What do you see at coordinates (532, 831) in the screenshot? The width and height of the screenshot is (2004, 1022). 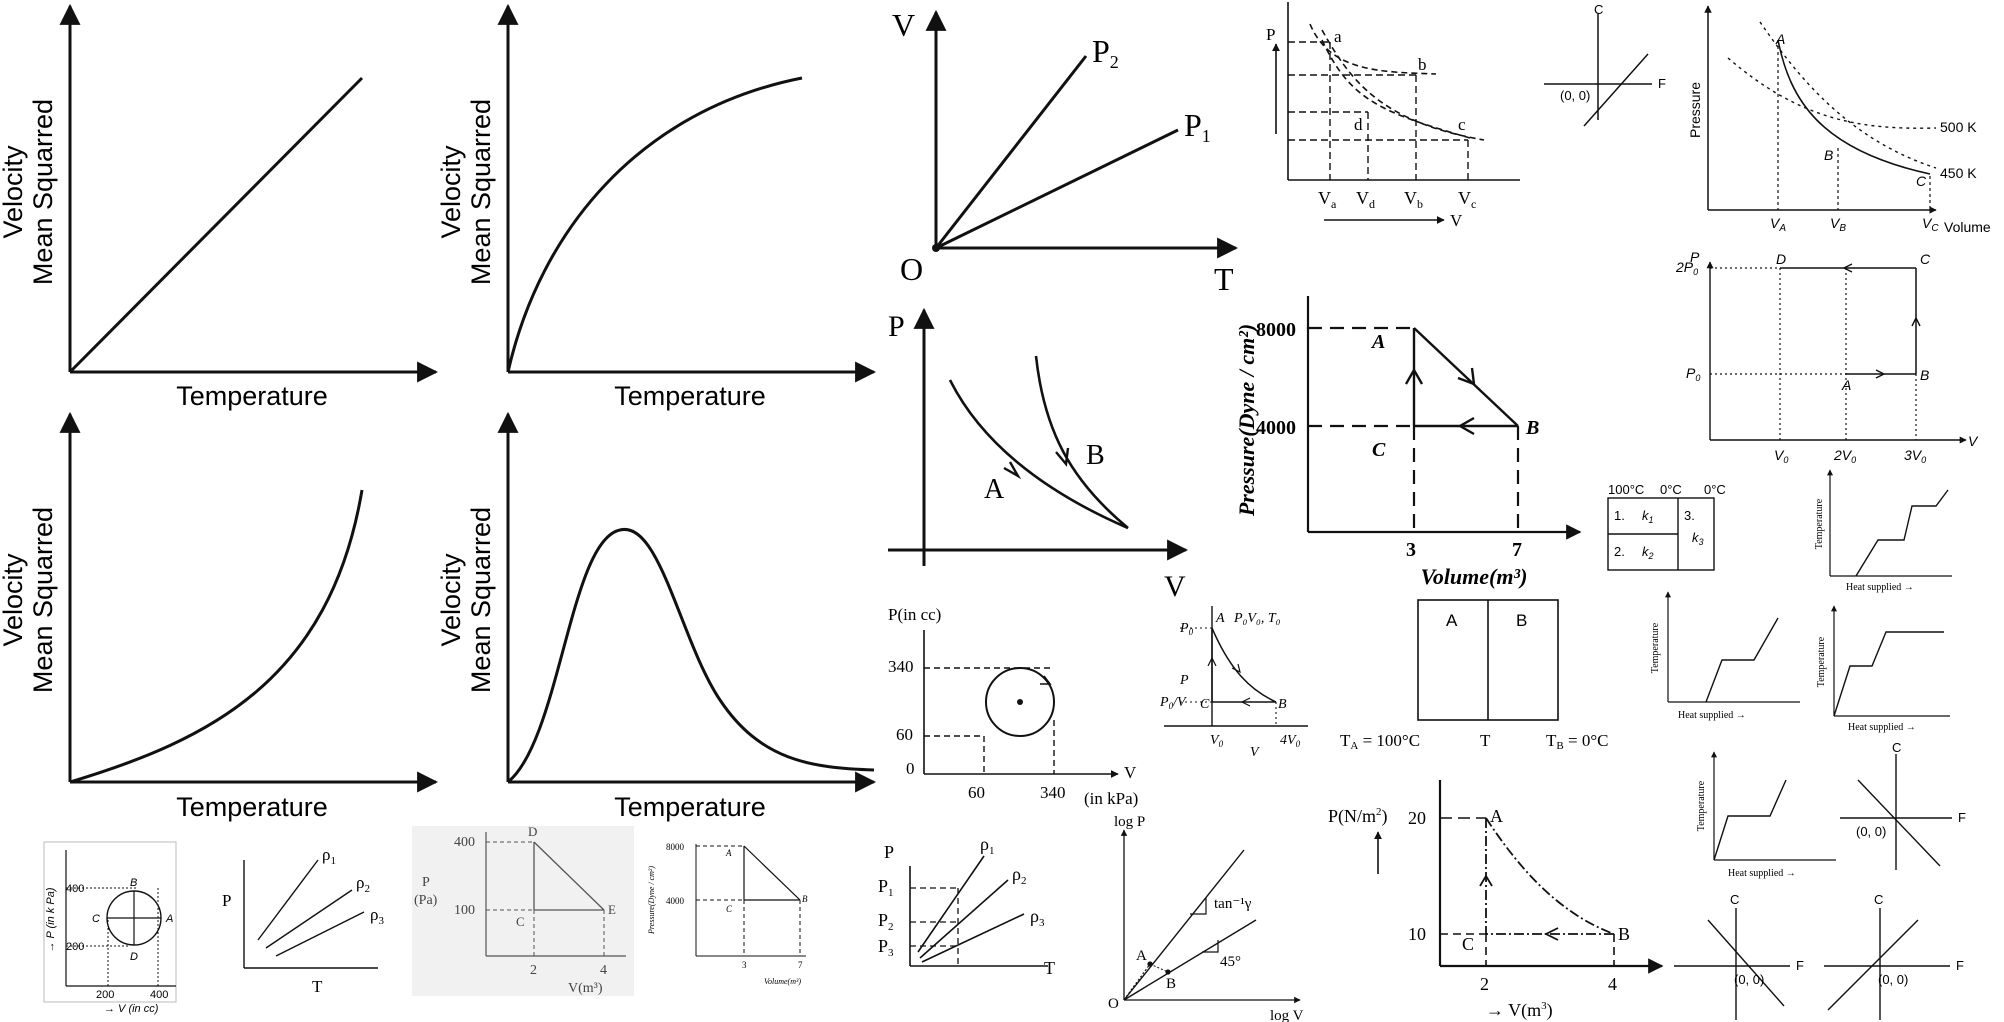 I see `point-d: D` at bounding box center [532, 831].